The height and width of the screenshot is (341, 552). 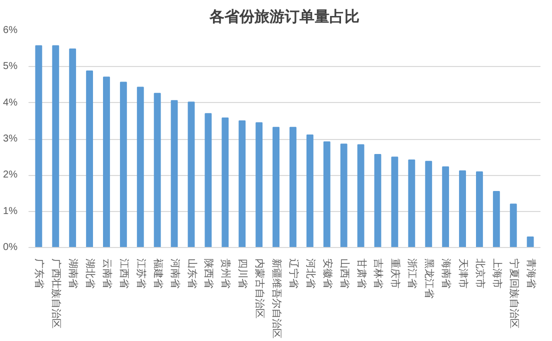 What do you see at coordinates (208, 273) in the screenshot?
I see `x-tick-label: 陕西省` at bounding box center [208, 273].